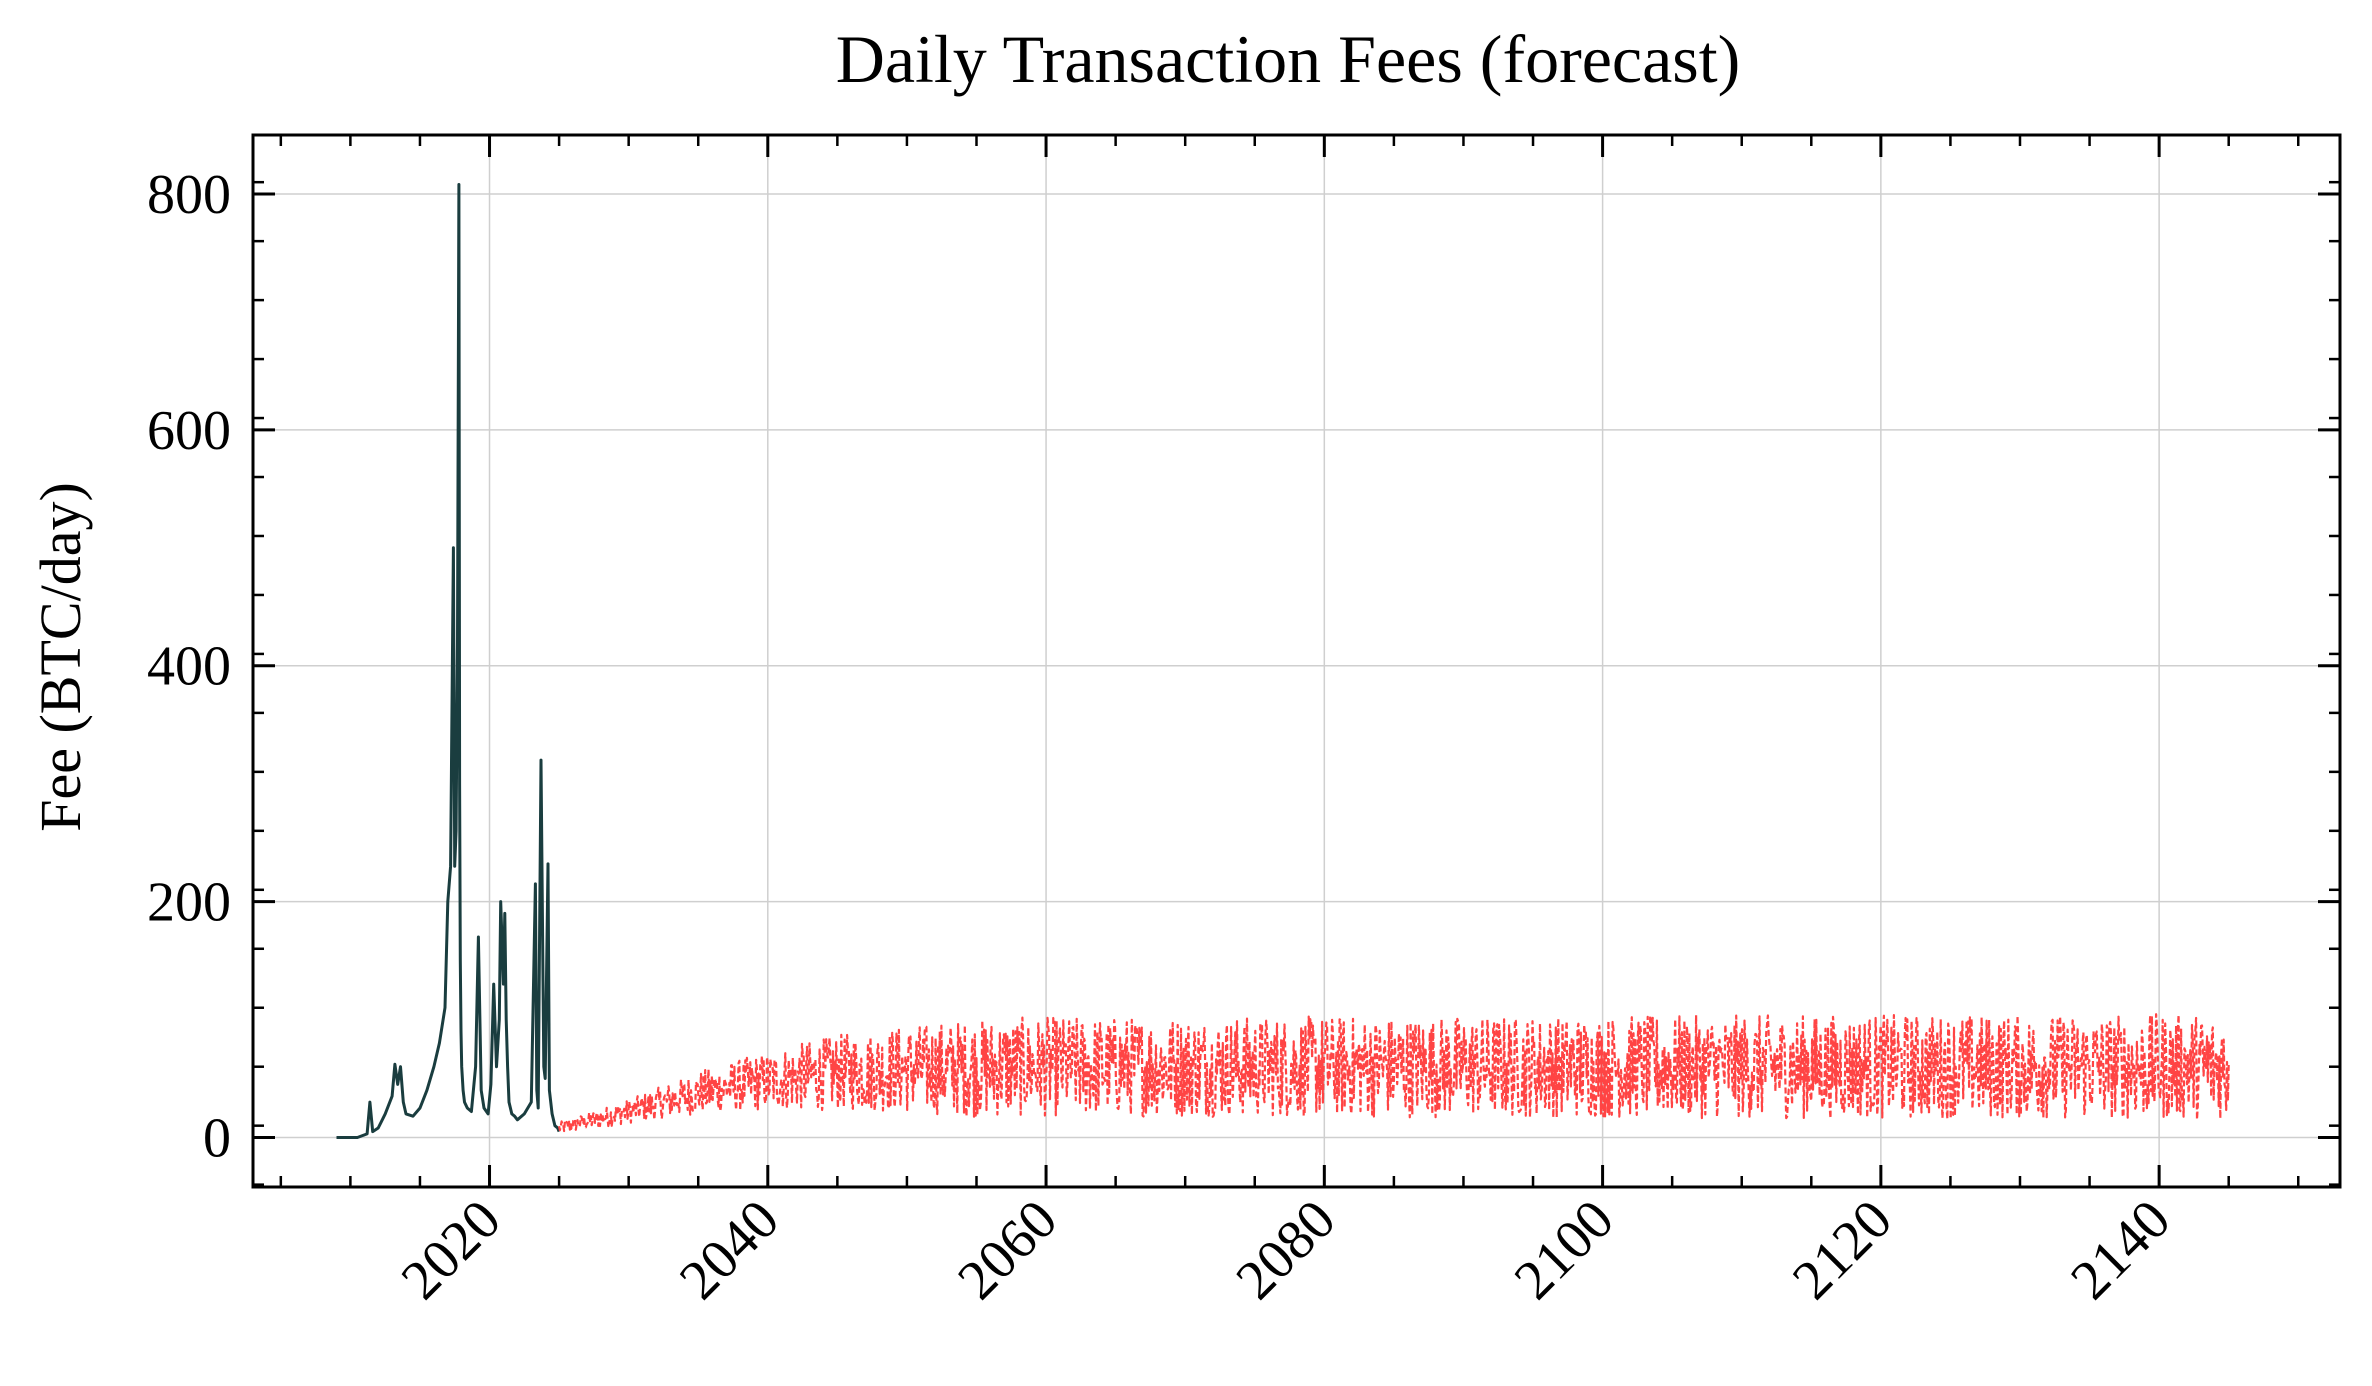  Describe the element at coordinates (1007, 1249) in the screenshot. I see `x-tick-label: 2060` at that location.